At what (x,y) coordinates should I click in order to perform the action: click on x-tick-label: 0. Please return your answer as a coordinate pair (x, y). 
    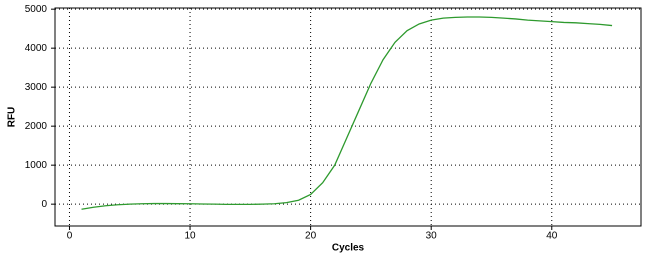
    Looking at the image, I should click on (70, 236).